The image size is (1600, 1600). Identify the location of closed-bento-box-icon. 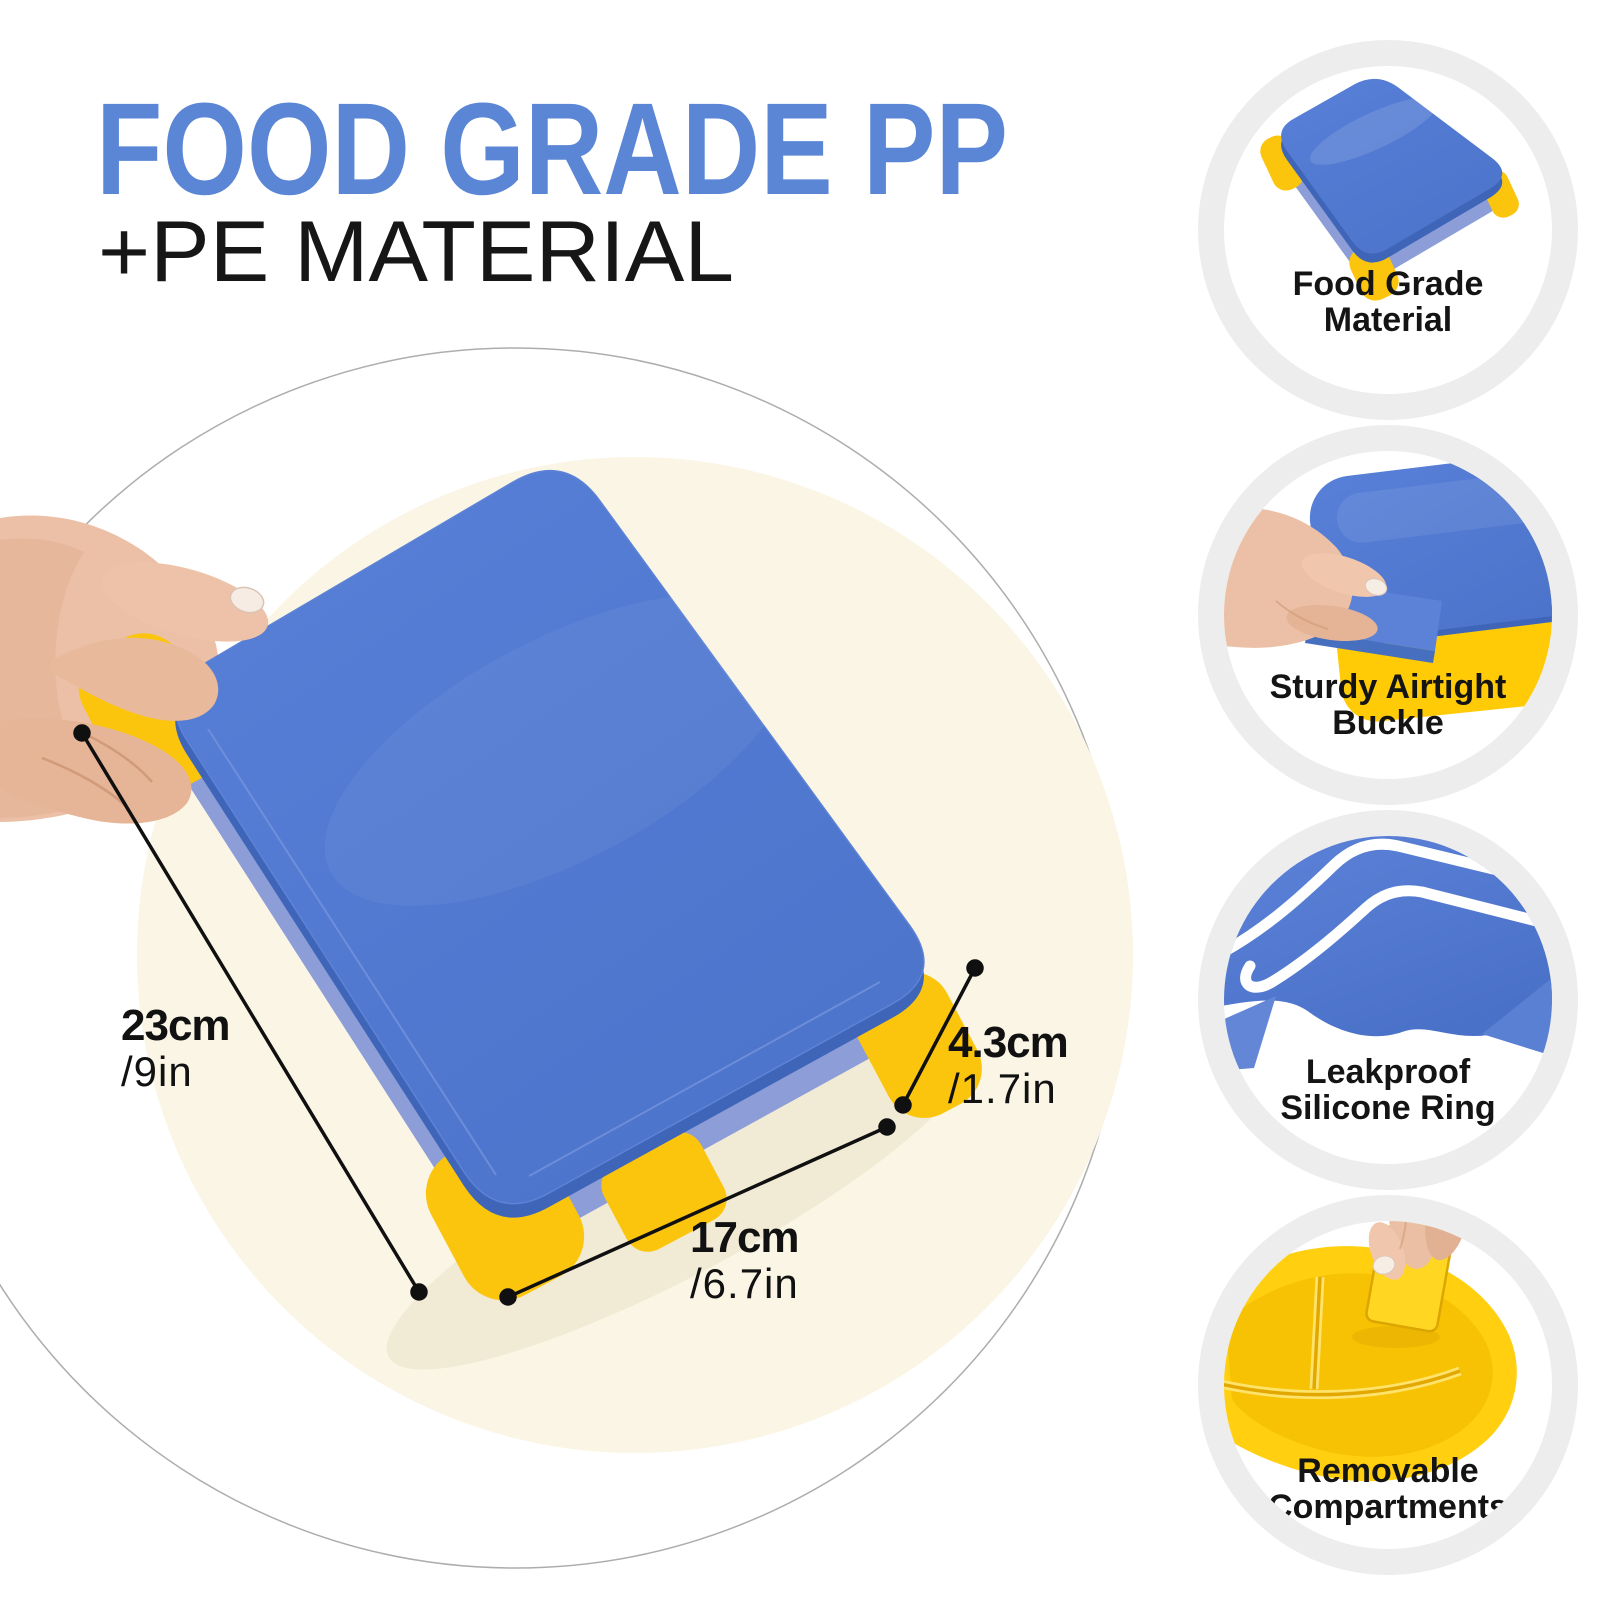
(1389, 189).